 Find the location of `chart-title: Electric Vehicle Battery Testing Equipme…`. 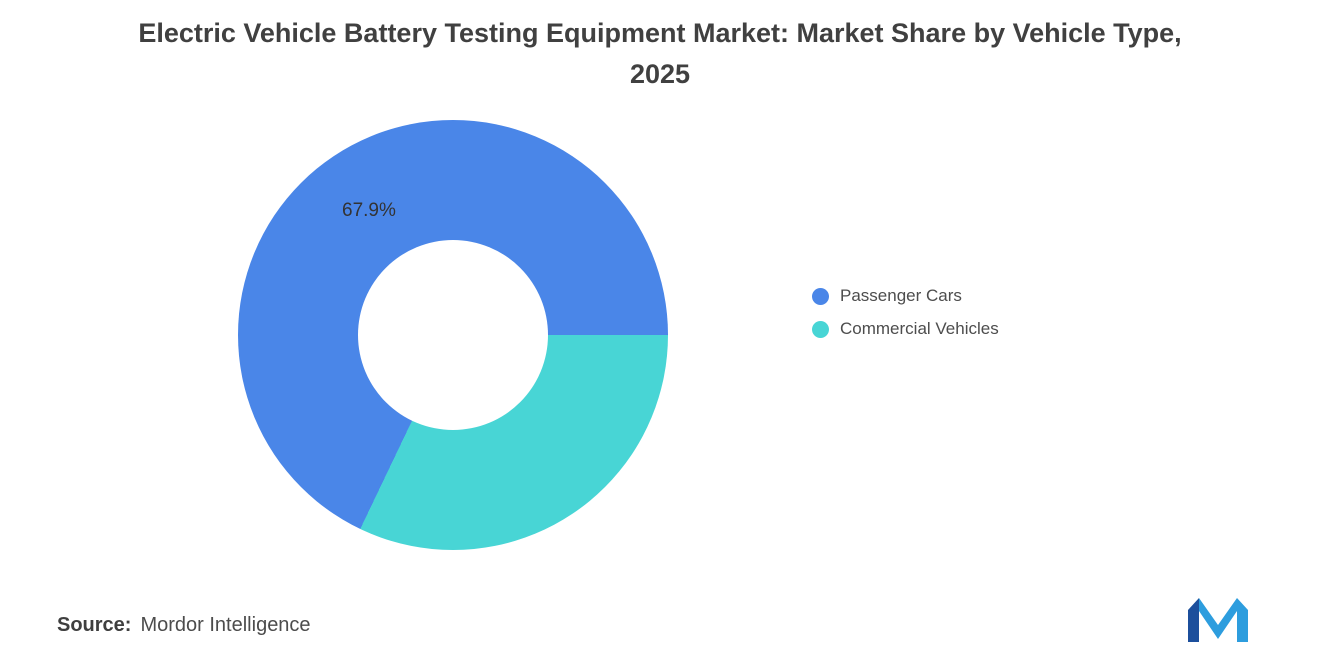

chart-title: Electric Vehicle Battery Testing Equipme… is located at coordinates (660, 53).